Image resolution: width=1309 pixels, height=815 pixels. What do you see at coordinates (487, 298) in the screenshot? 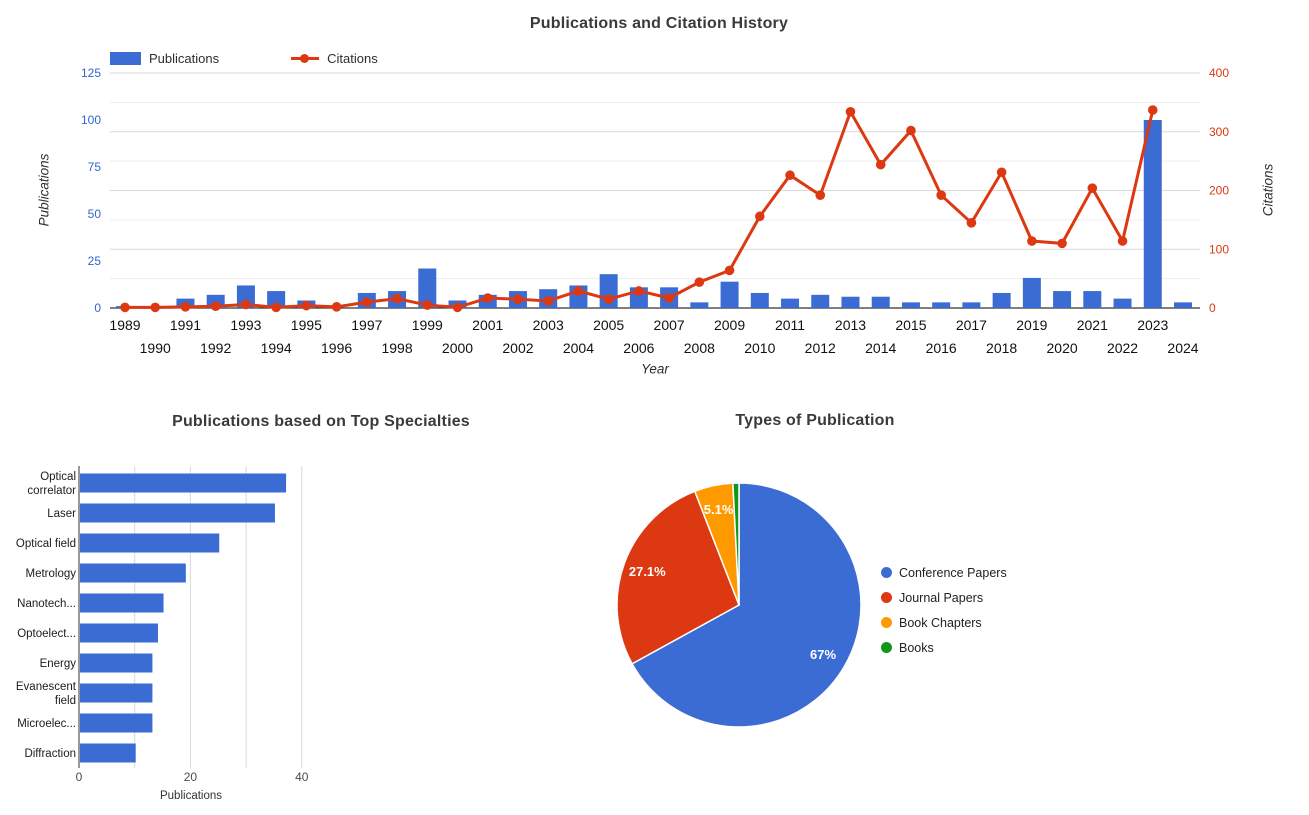
I see `citation-point-2001` at bounding box center [487, 298].